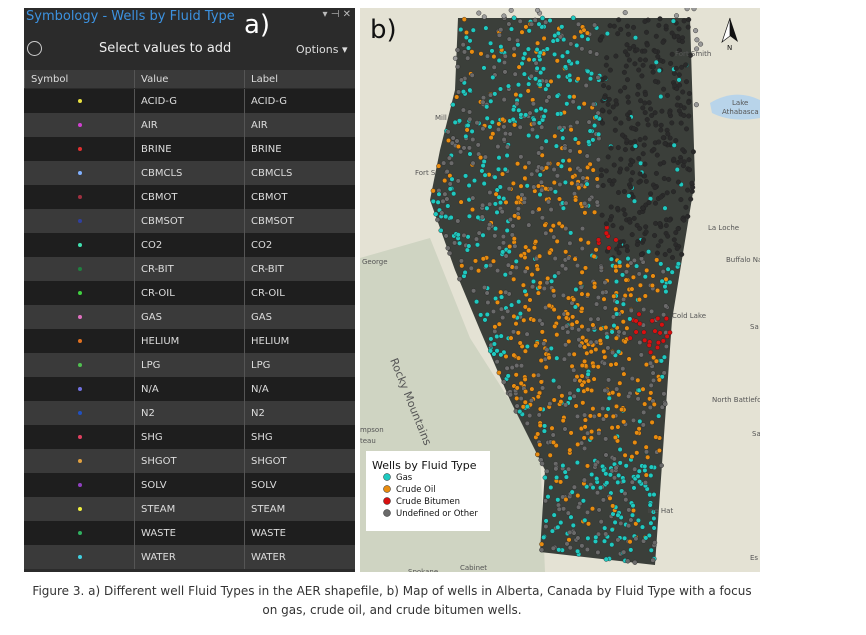  Describe the element at coordinates (189, 485) in the screenshot. I see `table-row: SOLV SOLV` at that location.